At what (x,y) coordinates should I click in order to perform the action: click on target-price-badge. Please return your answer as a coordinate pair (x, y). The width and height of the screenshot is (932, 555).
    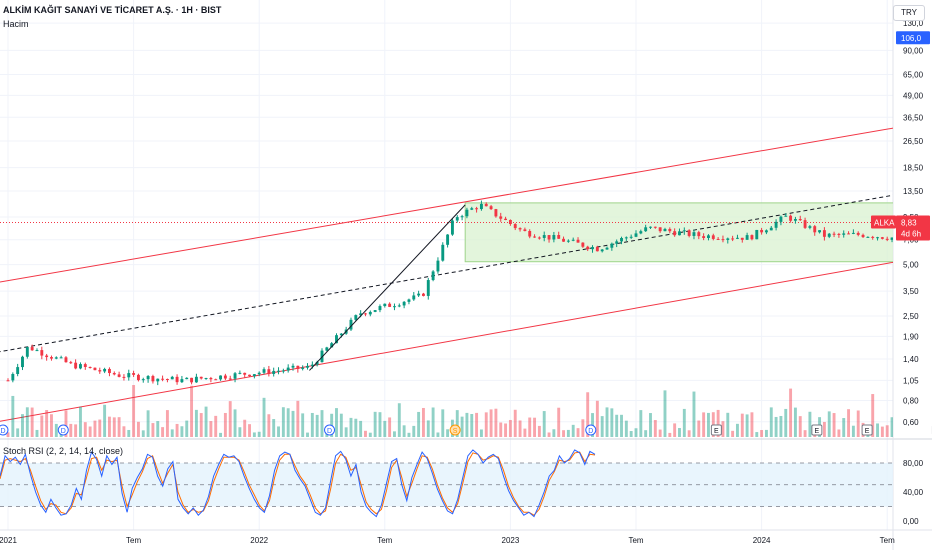
    Looking at the image, I should click on (913, 38).